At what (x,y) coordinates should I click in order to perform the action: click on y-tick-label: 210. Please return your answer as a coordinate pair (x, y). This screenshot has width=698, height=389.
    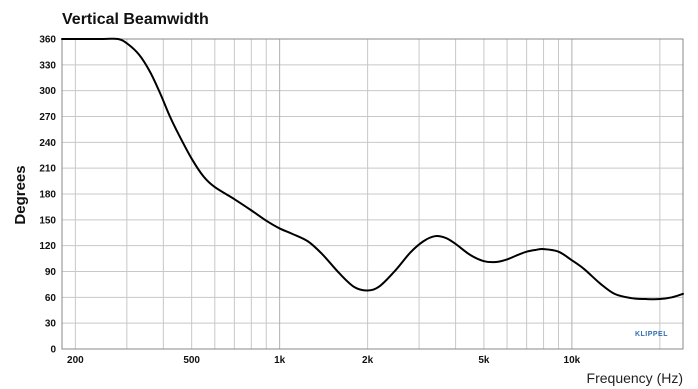
    Looking at the image, I should click on (47, 169).